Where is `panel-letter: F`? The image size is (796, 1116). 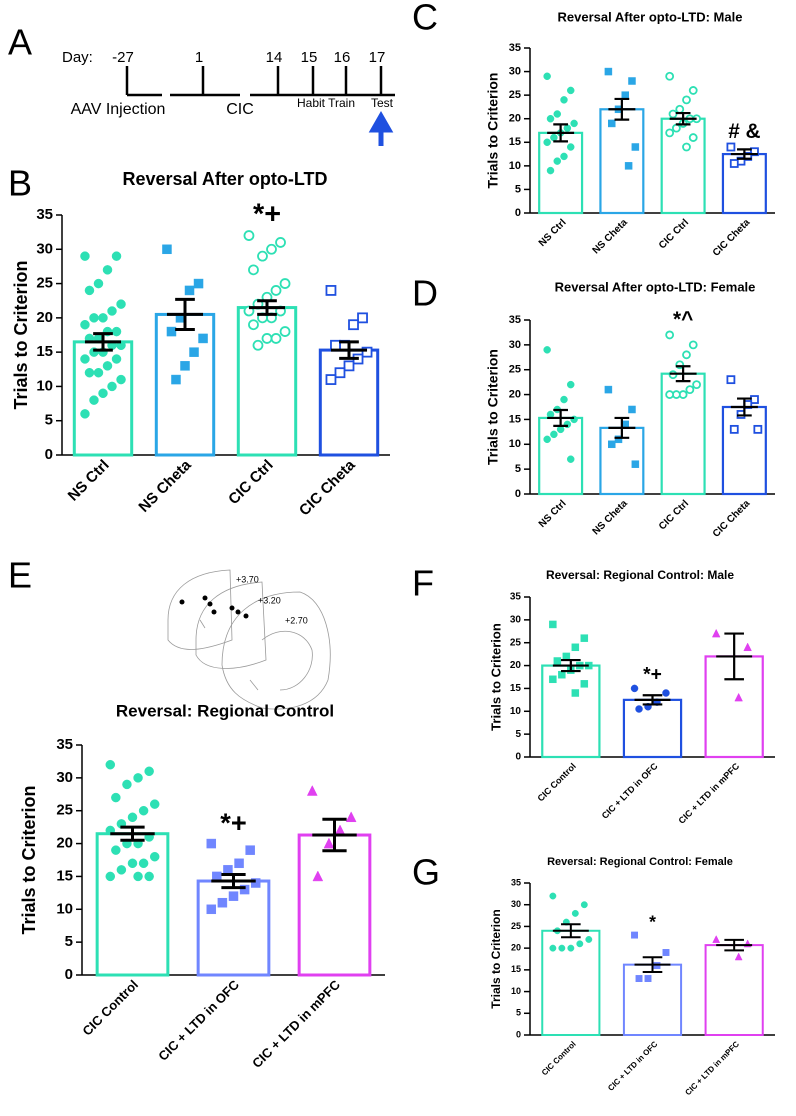 panel-letter: F is located at coordinates (423, 583).